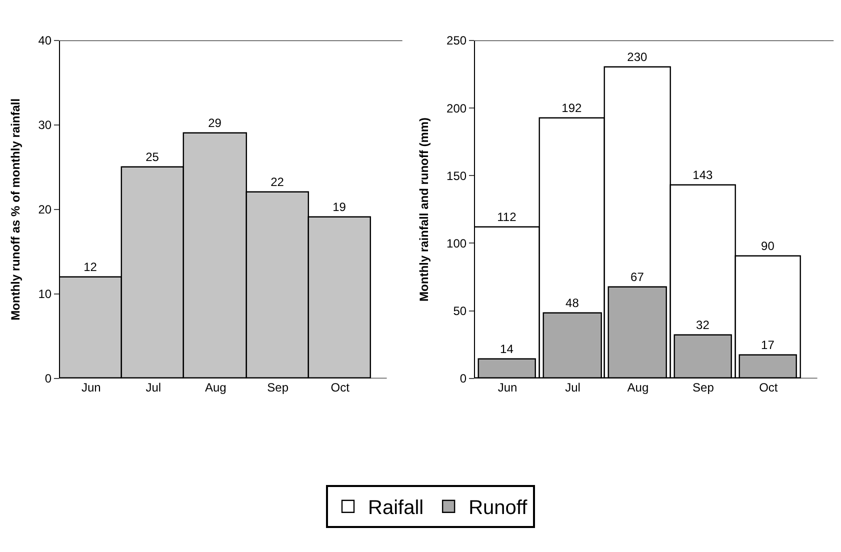 The image size is (841, 552). What do you see at coordinates (215, 123) in the screenshot?
I see `data-label: 29` at bounding box center [215, 123].